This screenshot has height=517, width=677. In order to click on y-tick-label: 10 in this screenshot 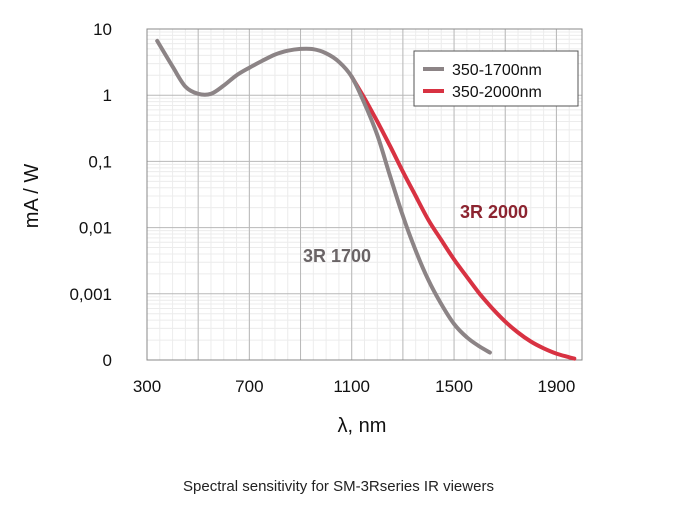, I will do `click(102, 29)`.